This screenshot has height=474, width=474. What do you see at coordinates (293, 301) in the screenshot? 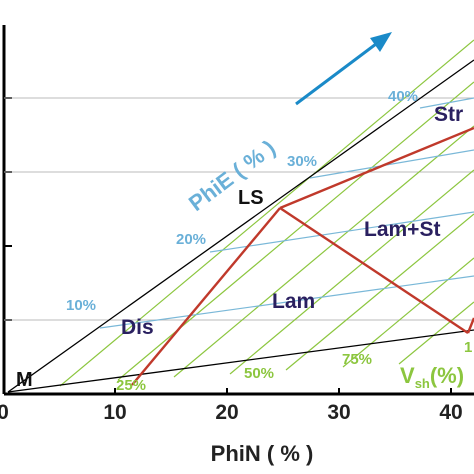
I see `region-label-laminated: Lam` at bounding box center [293, 301].